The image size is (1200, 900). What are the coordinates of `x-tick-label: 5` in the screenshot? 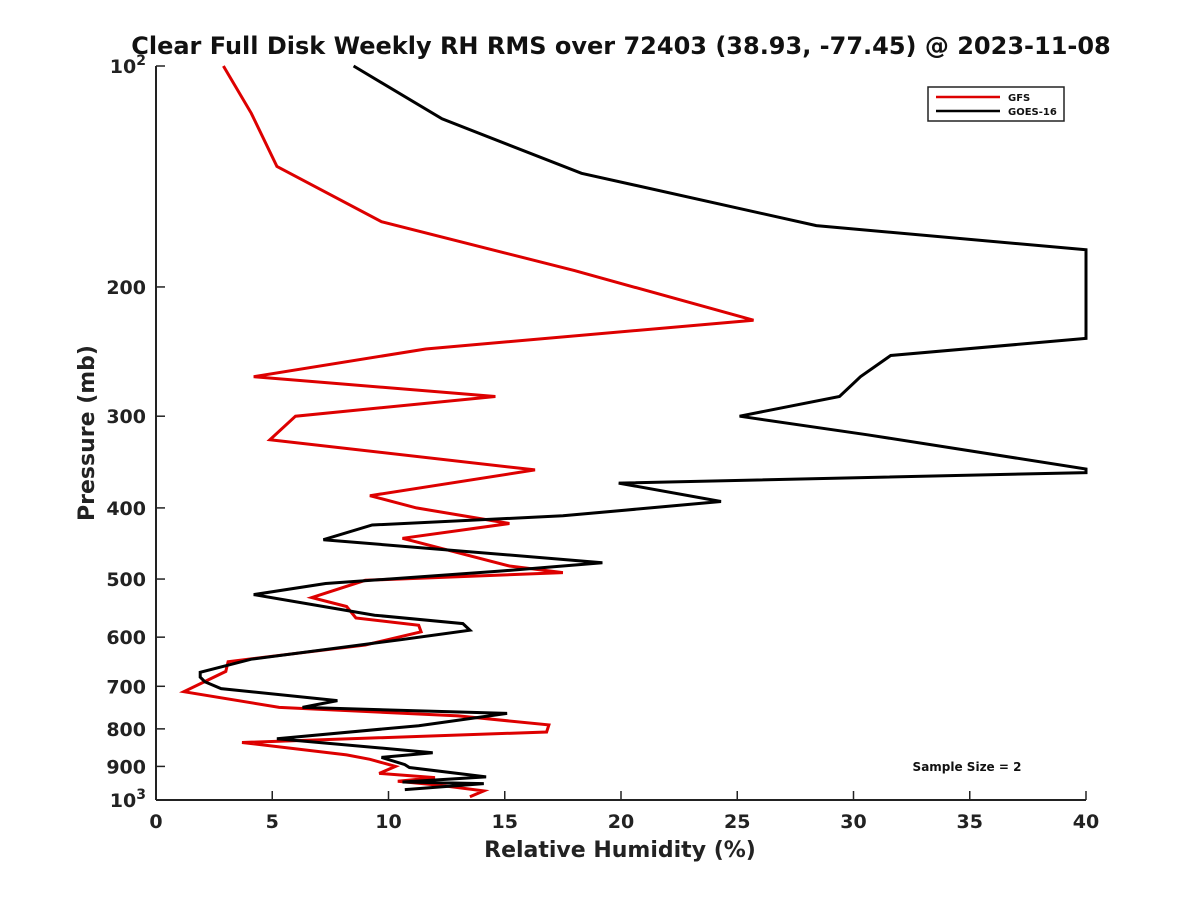 It's located at (272, 822).